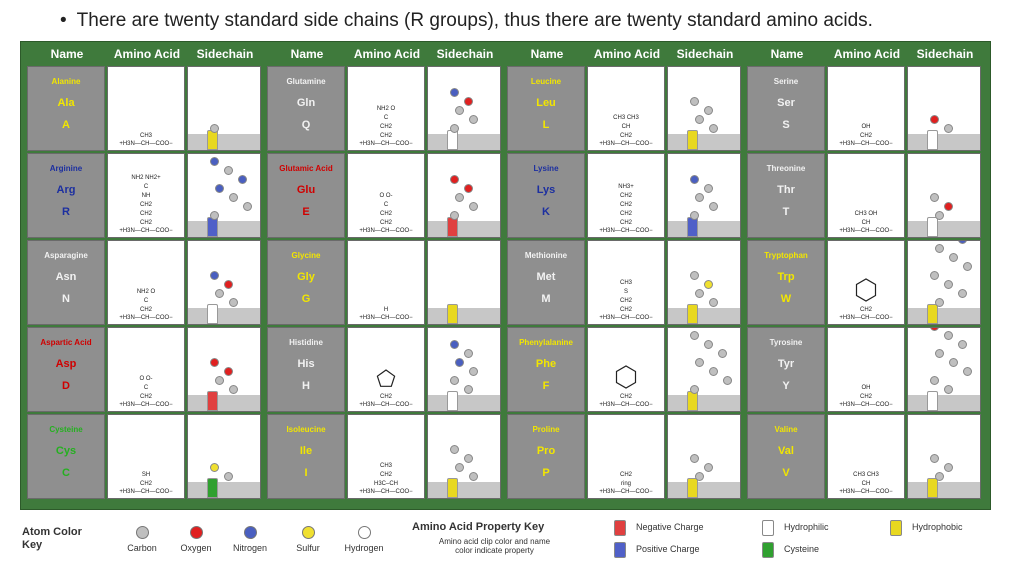 The width and height of the screenshot is (1024, 576). I want to click on amino-acid-letter: F, so click(546, 386).